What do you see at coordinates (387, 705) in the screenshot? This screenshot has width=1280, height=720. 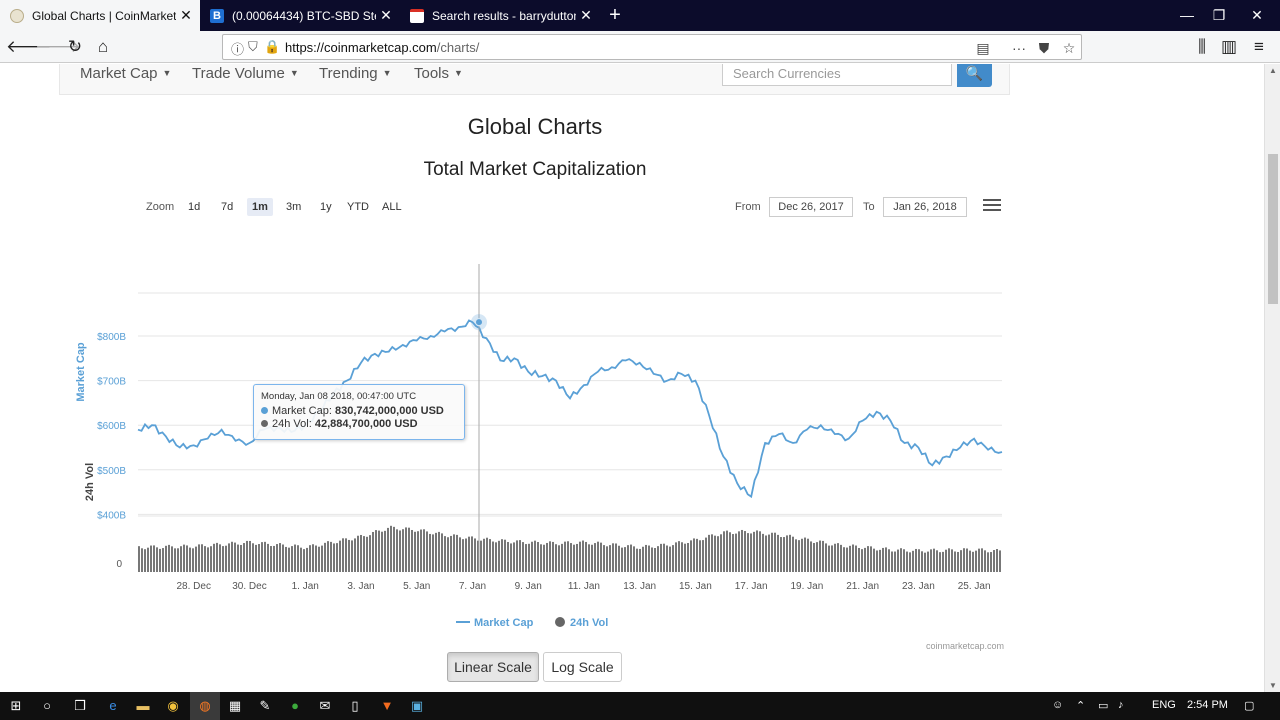 I see `brave-icon: ▼` at bounding box center [387, 705].